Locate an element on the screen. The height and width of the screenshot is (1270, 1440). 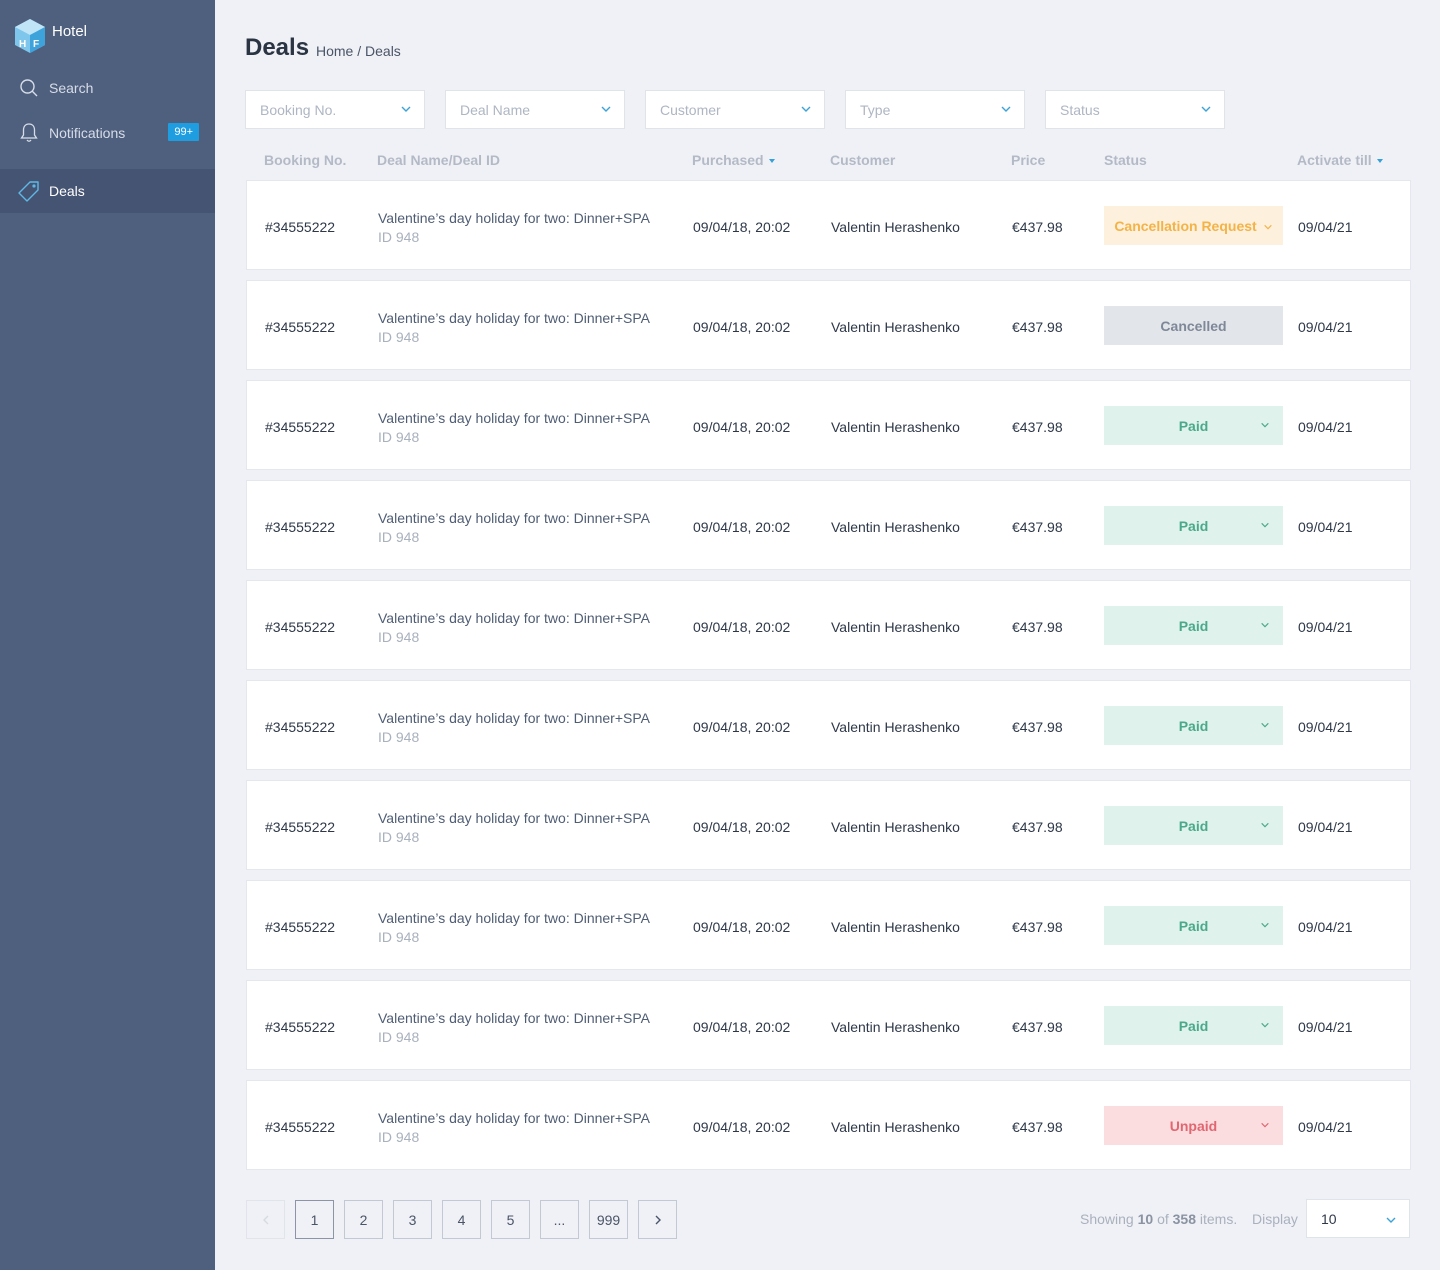
column-header-label: Status is located at coordinates (1125, 160).